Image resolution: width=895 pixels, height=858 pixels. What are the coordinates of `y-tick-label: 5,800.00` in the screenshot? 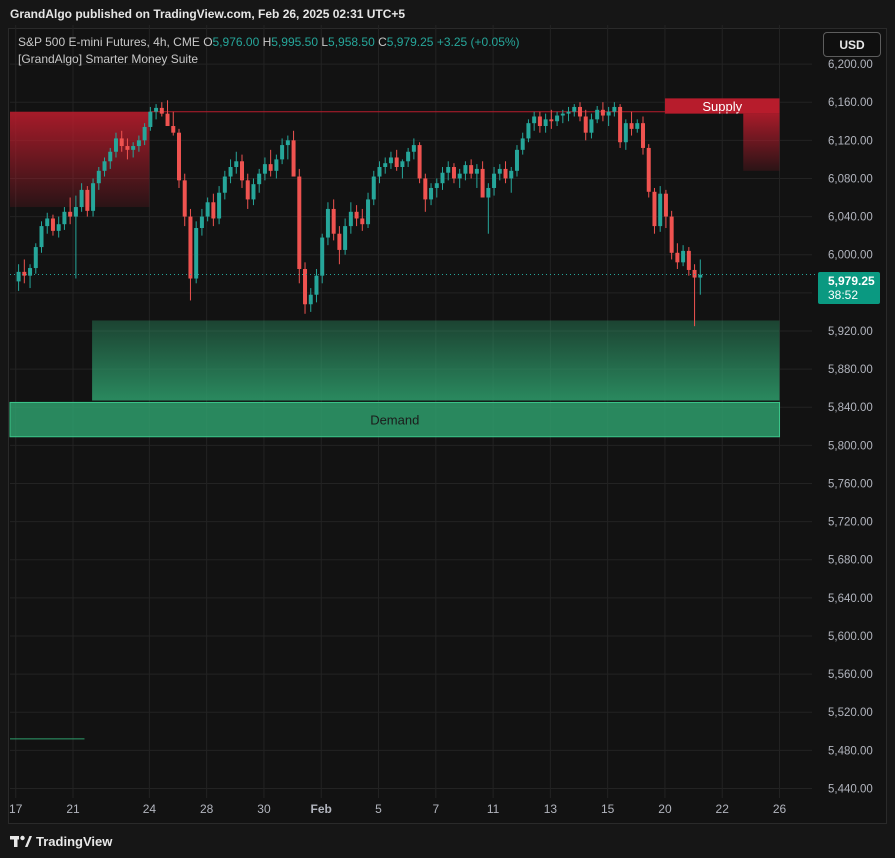 It's located at (850, 446).